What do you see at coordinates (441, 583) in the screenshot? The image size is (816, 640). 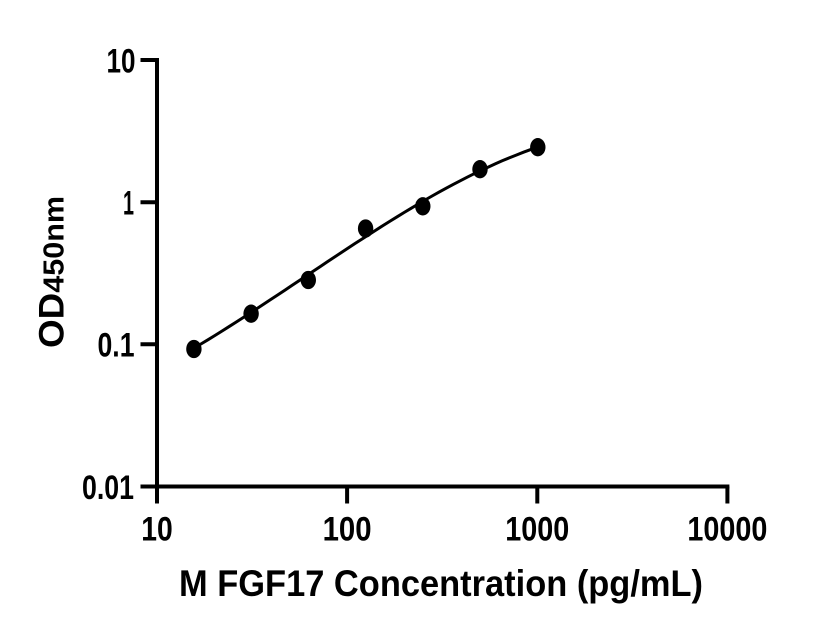 I see `svg-text: M FGF17 Concentration (pg/mL)` at bounding box center [441, 583].